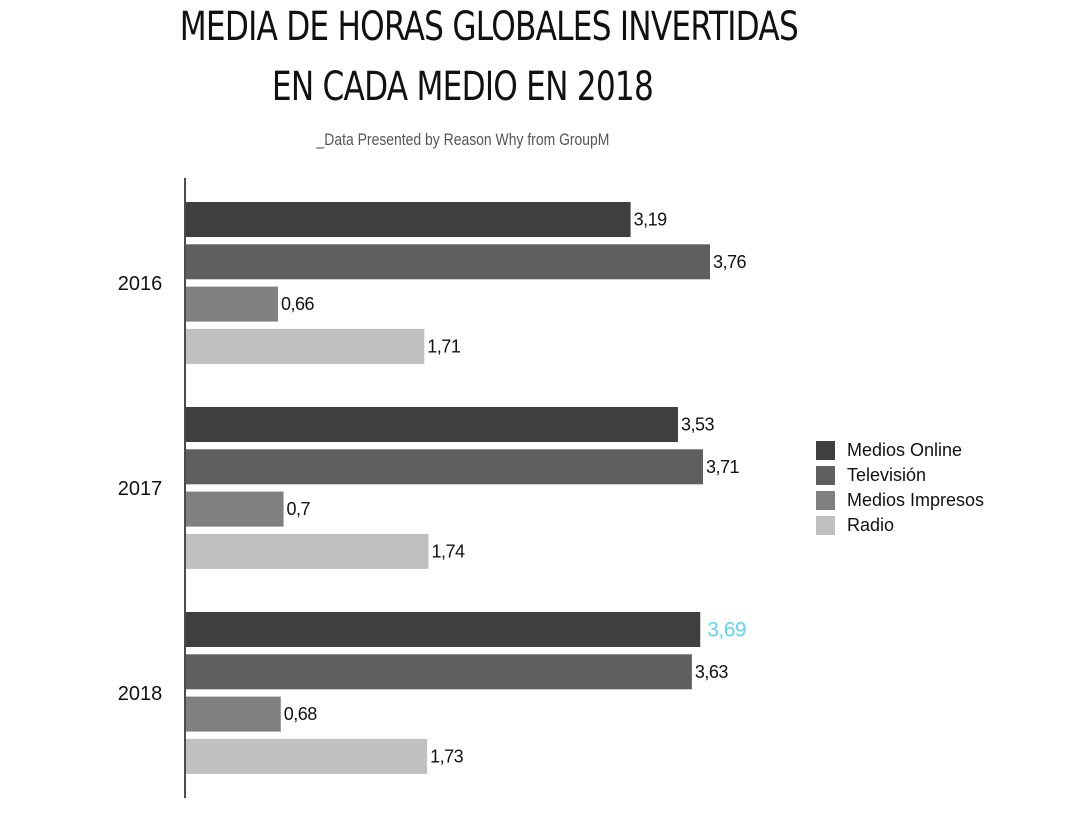 The image size is (1081, 826). I want to click on data-label-medios-impresos-2018: 0,68, so click(301, 714).